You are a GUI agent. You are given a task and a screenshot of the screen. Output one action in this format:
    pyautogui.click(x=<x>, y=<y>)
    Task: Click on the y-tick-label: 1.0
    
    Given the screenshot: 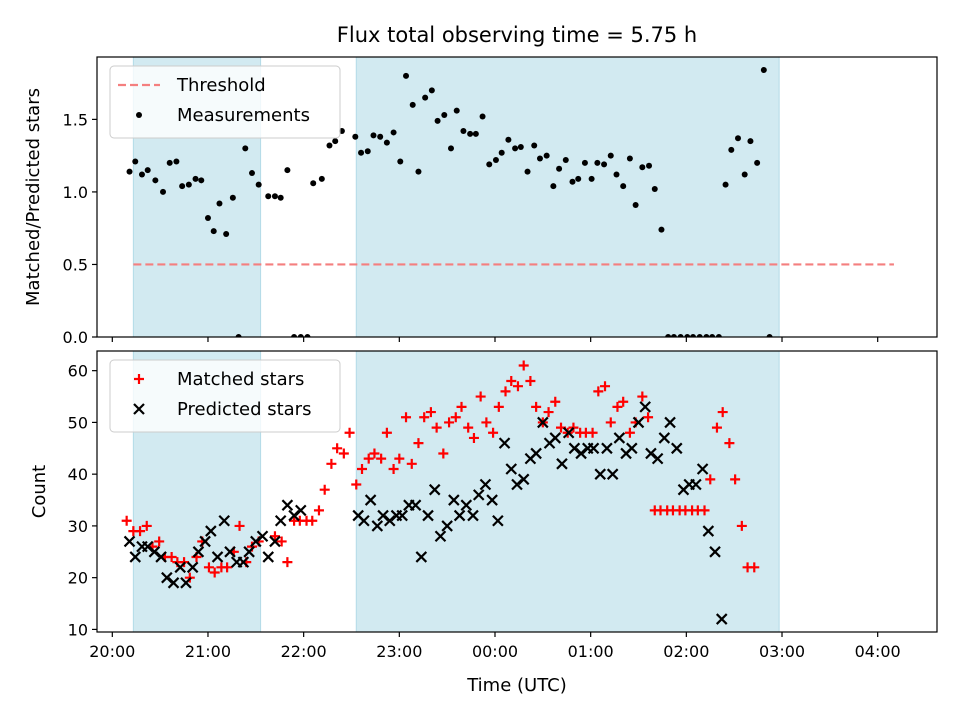 What is the action you would take?
    pyautogui.click(x=75, y=192)
    